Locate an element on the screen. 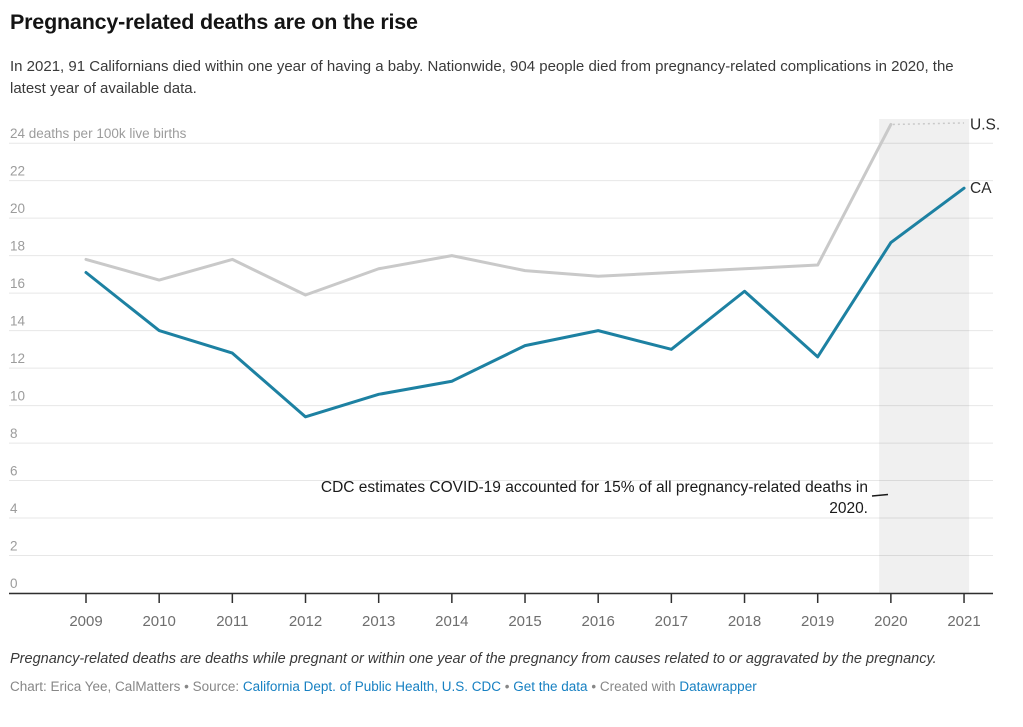 The height and width of the screenshot is (727, 1023). x-axis-tick-label: 2017 is located at coordinates (671, 621).